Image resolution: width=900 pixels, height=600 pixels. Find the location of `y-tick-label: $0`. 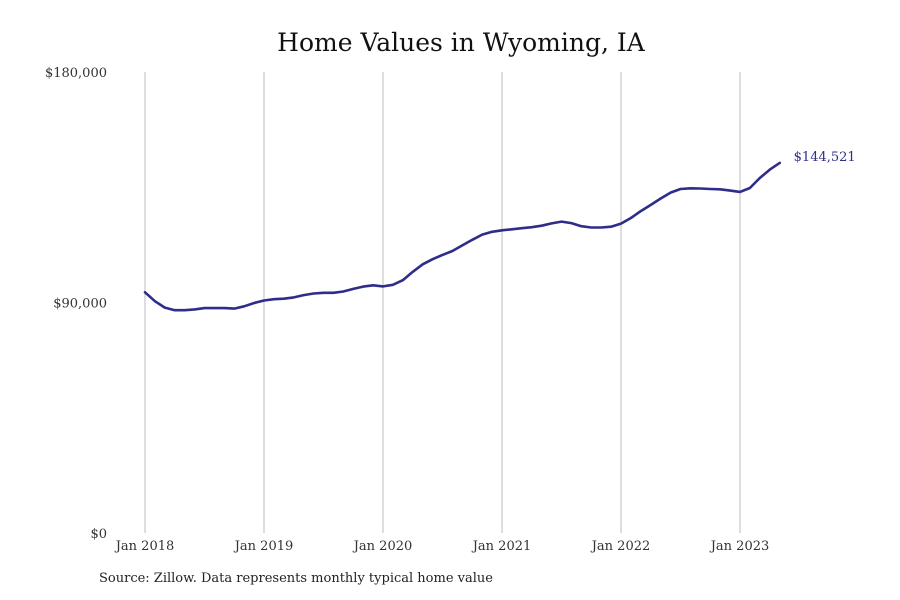

y-tick-label: $0 is located at coordinates (98, 534).